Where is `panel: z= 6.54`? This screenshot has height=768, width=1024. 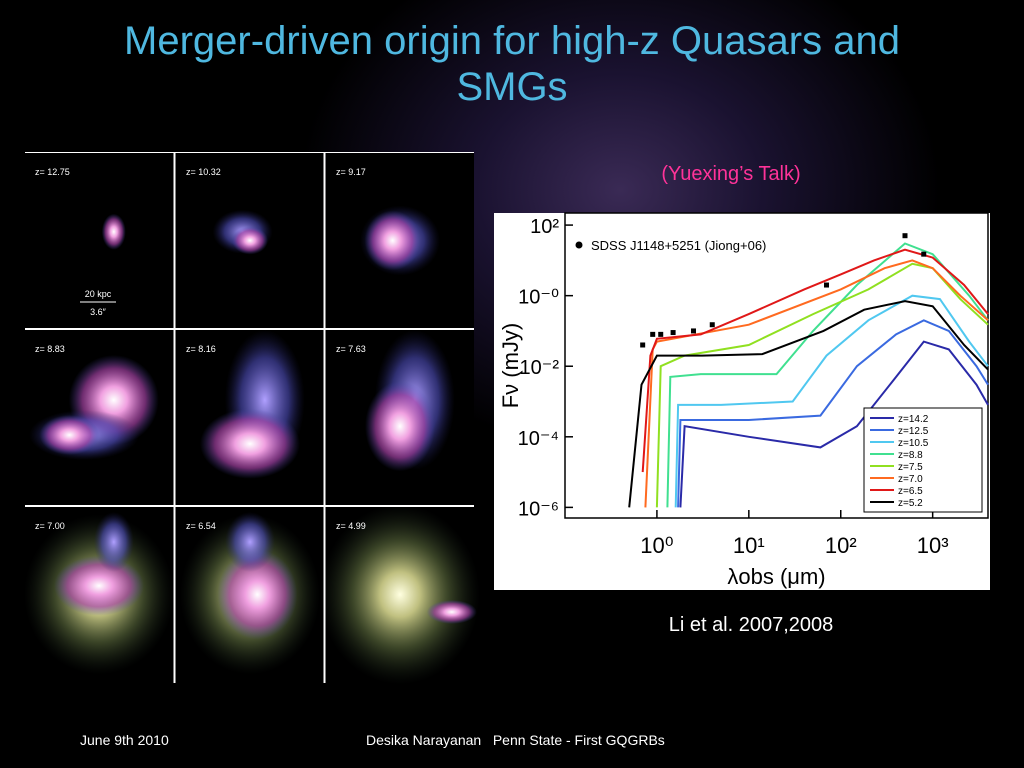
panel: z= 6.54 is located at coordinates (250, 594).